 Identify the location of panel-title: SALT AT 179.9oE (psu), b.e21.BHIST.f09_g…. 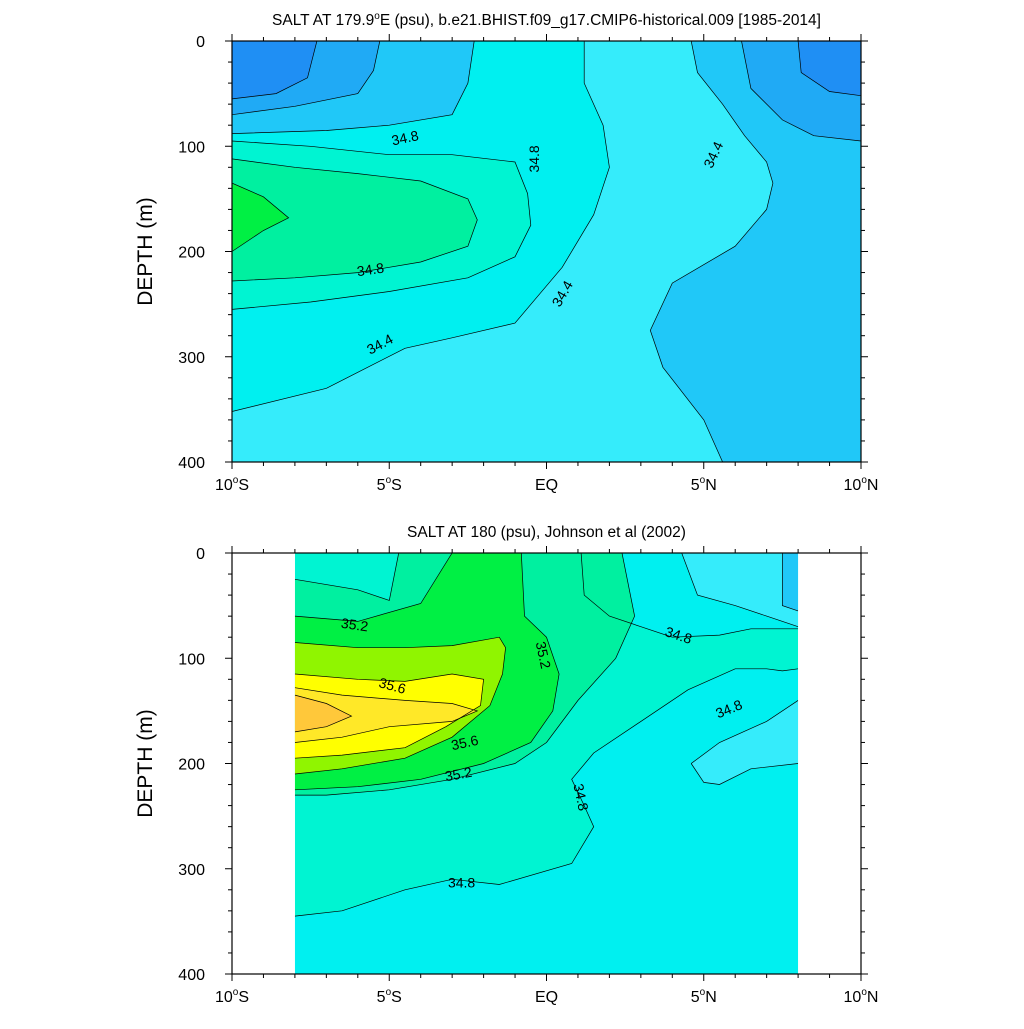
(546, 20).